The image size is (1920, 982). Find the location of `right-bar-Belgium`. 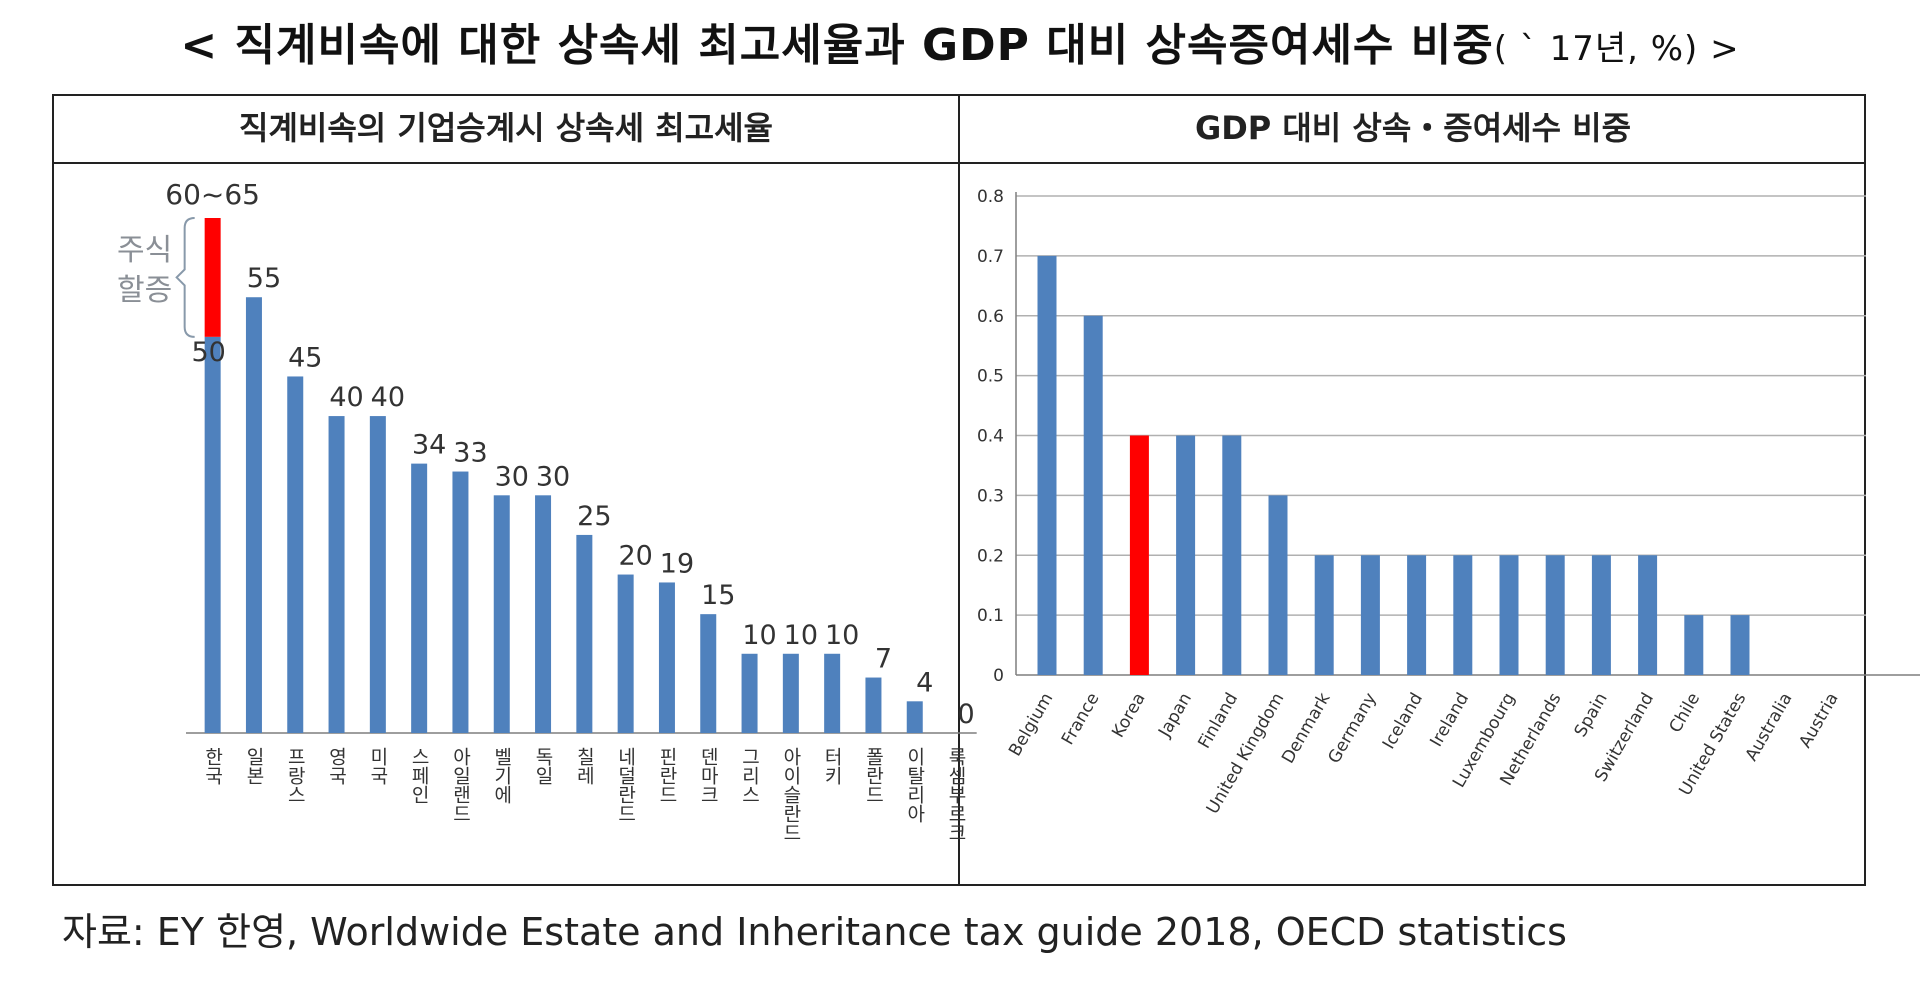

right-bar-Belgium is located at coordinates (1047, 465).